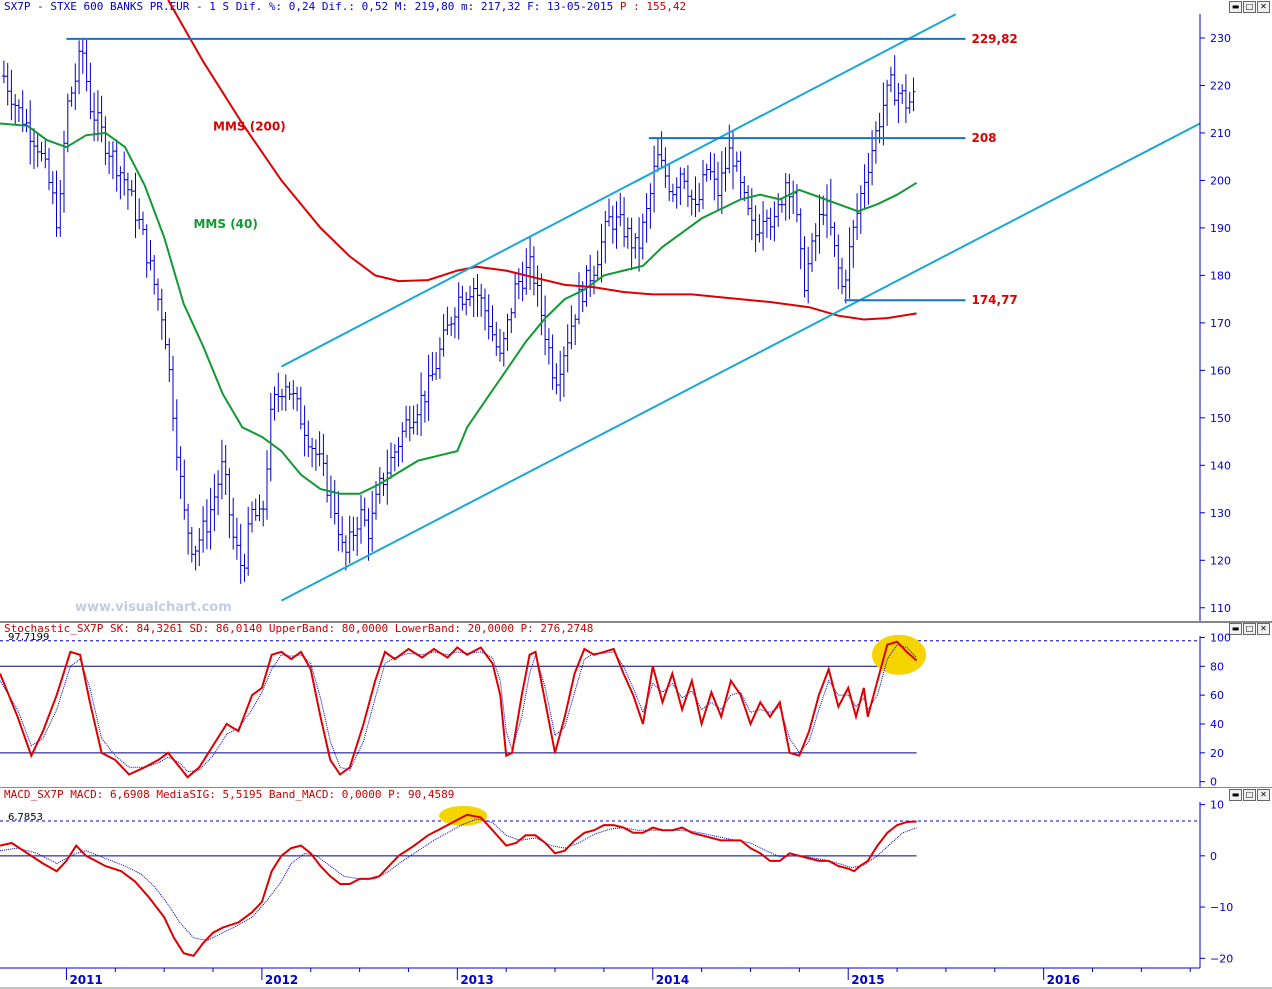 The height and width of the screenshot is (989, 1272). I want to click on price-tick-label: 180, so click(1220, 275).